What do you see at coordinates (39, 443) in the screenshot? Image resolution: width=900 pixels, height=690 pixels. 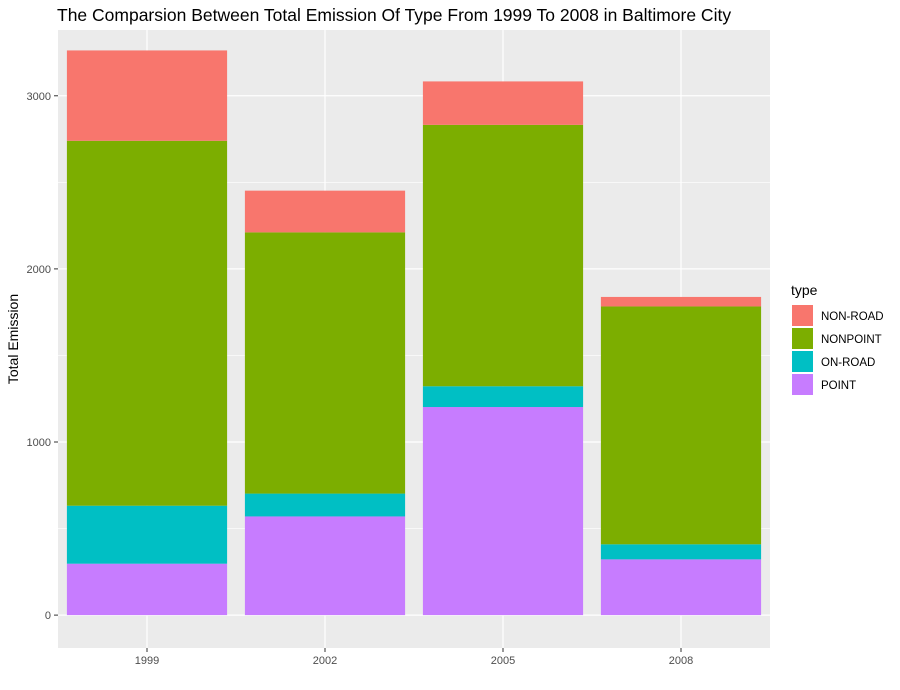 I see `y-tick-label: 1000` at bounding box center [39, 443].